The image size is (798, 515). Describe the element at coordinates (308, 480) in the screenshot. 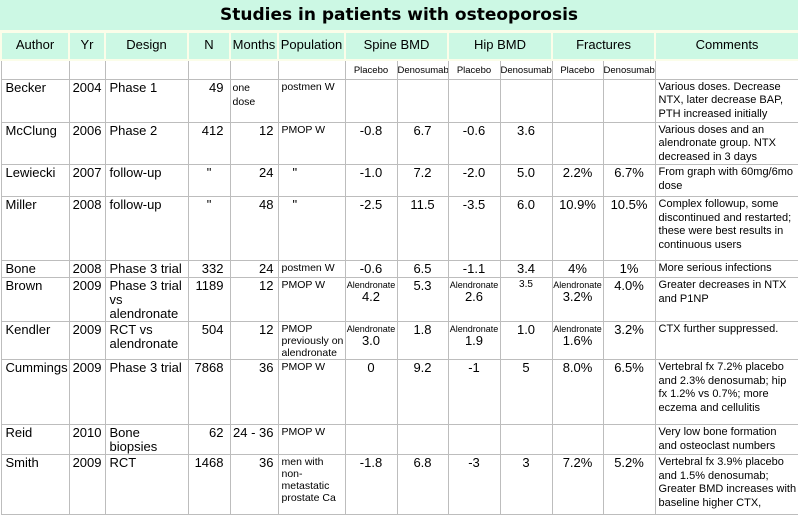

I see `population-value: men with non-metastatic prostate Ca` at that location.